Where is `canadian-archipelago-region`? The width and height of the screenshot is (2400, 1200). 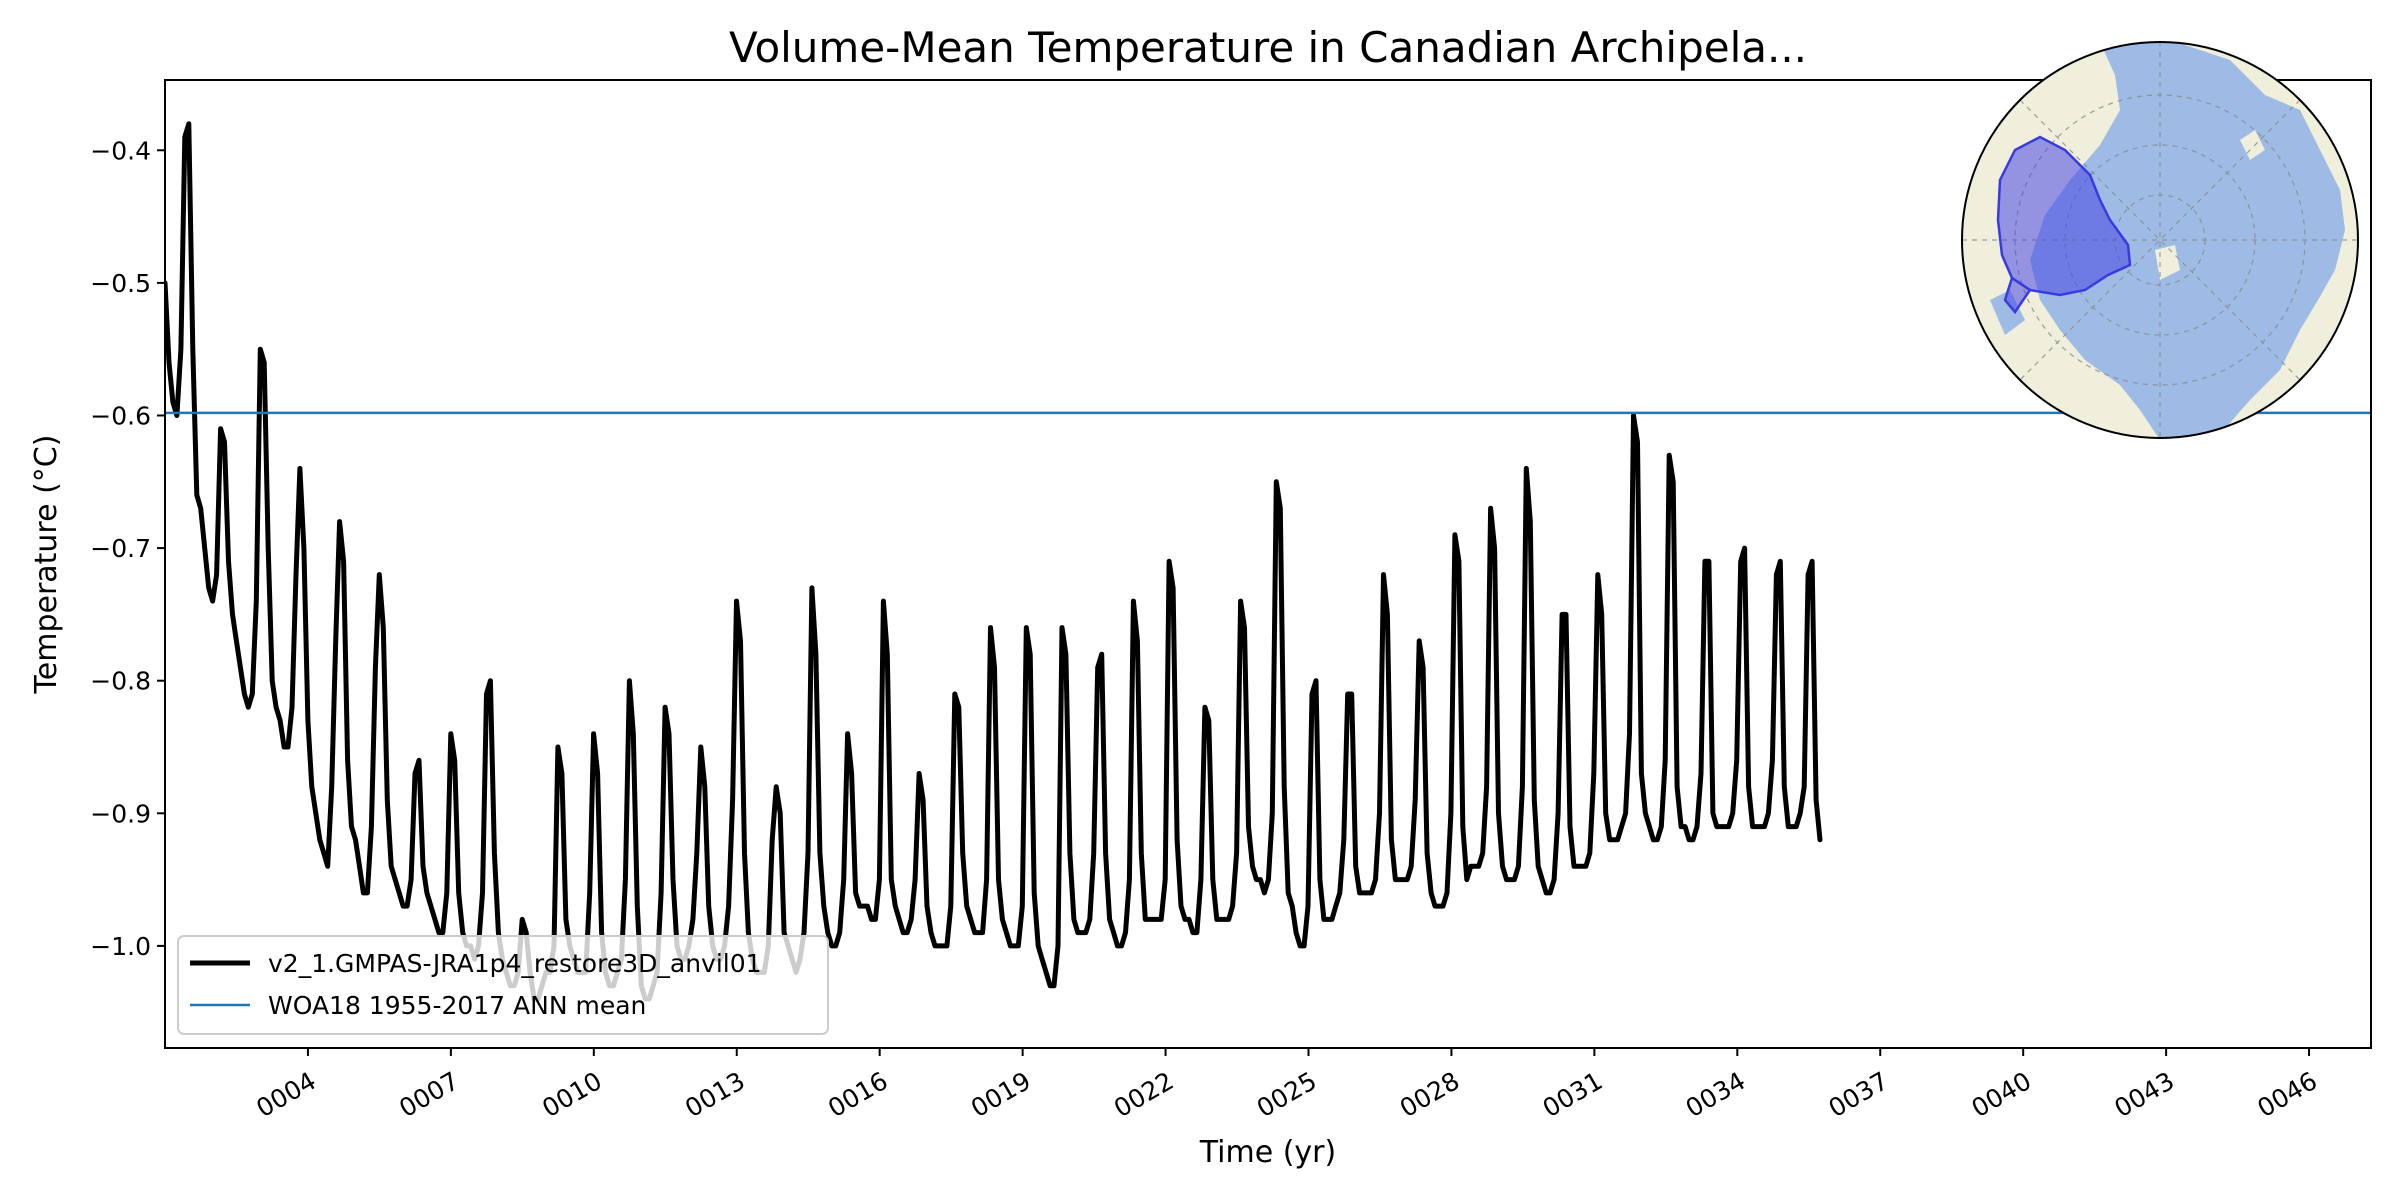
canadian-archipelago-region is located at coordinates (2064, 216).